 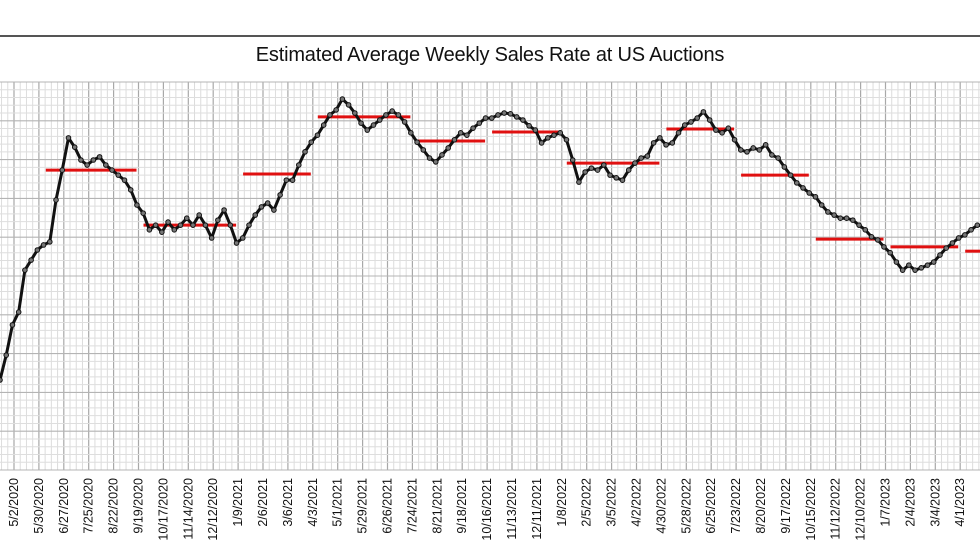 What do you see at coordinates (661, 506) in the screenshot?
I see `x-tick-label: 4/30/2022` at bounding box center [661, 506].